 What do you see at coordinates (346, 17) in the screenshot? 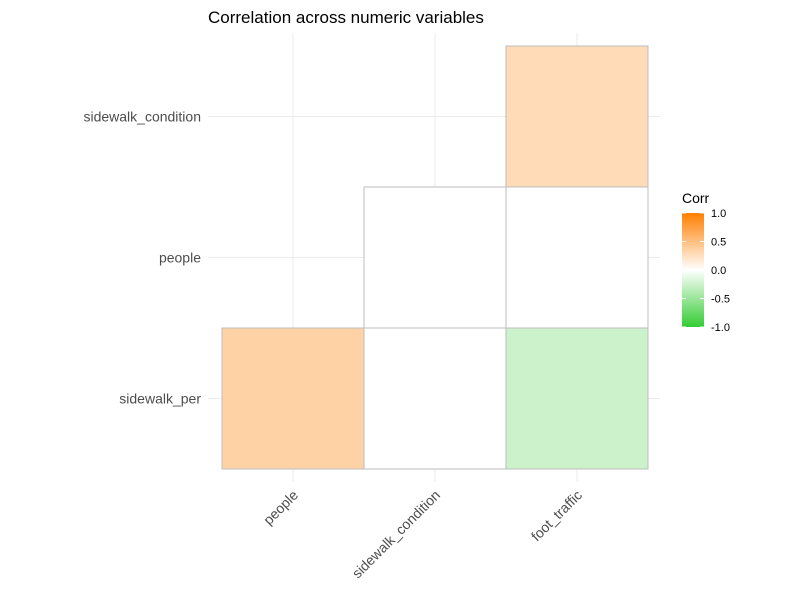
I see `chart-title: Correlation across numeric variables` at bounding box center [346, 17].